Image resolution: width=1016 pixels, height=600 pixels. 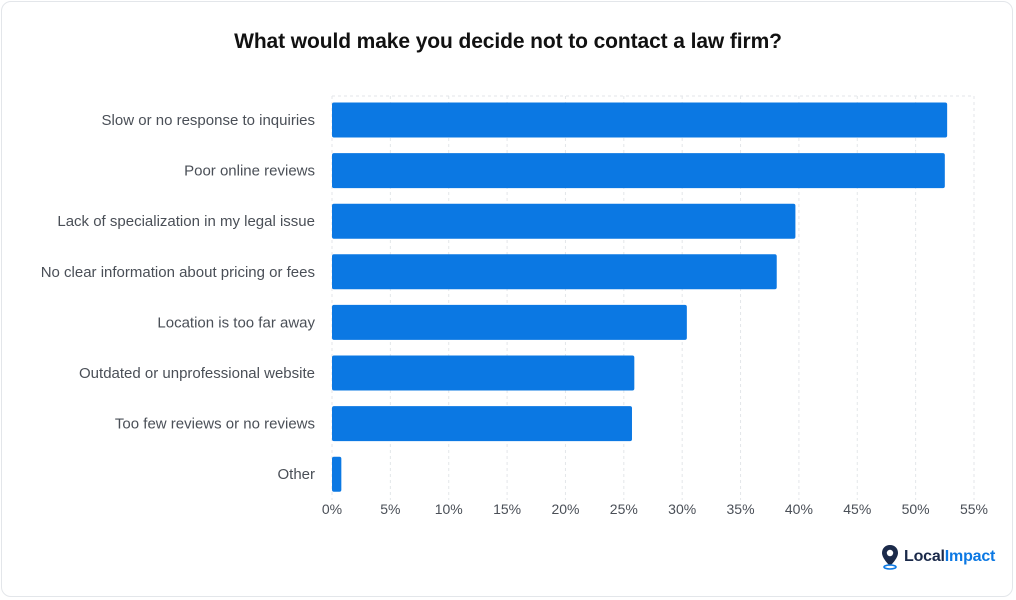 What do you see at coordinates (186, 221) in the screenshot?
I see `category-label: Lack of specialization in my legal issue` at bounding box center [186, 221].